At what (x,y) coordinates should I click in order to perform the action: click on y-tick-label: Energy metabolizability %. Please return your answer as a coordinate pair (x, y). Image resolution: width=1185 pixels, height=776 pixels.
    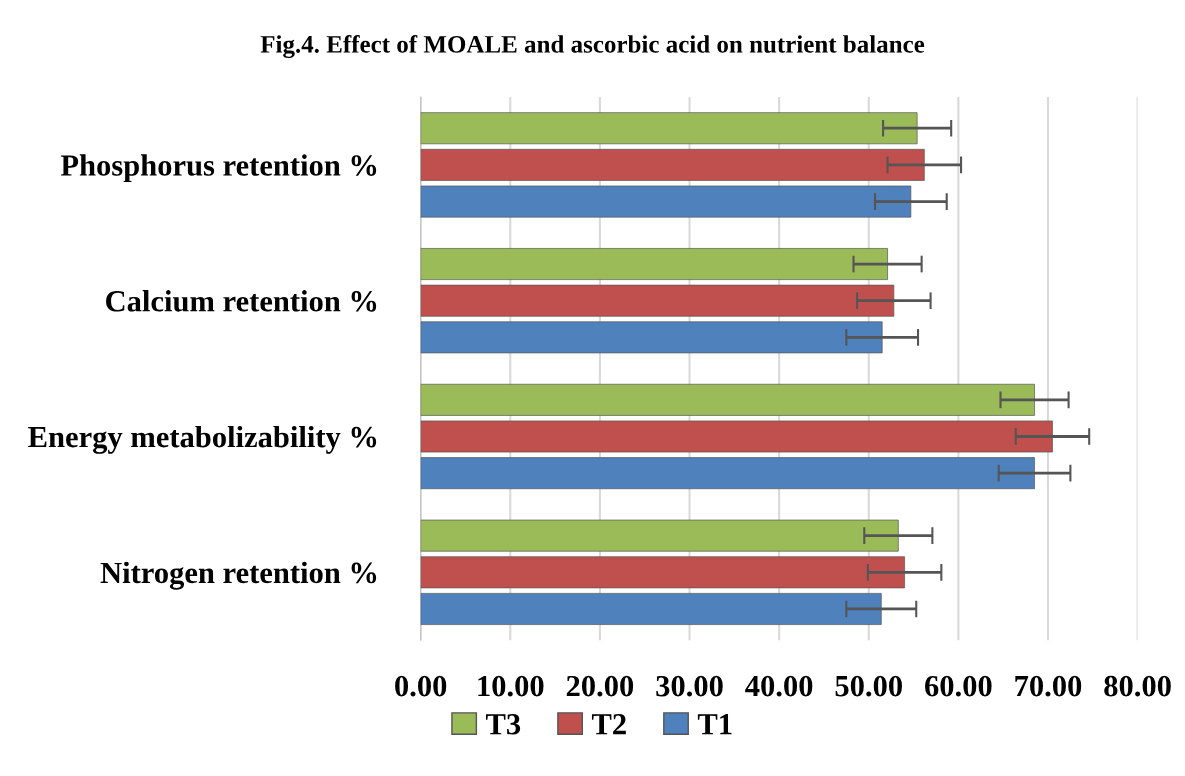
    Looking at the image, I should click on (202, 439).